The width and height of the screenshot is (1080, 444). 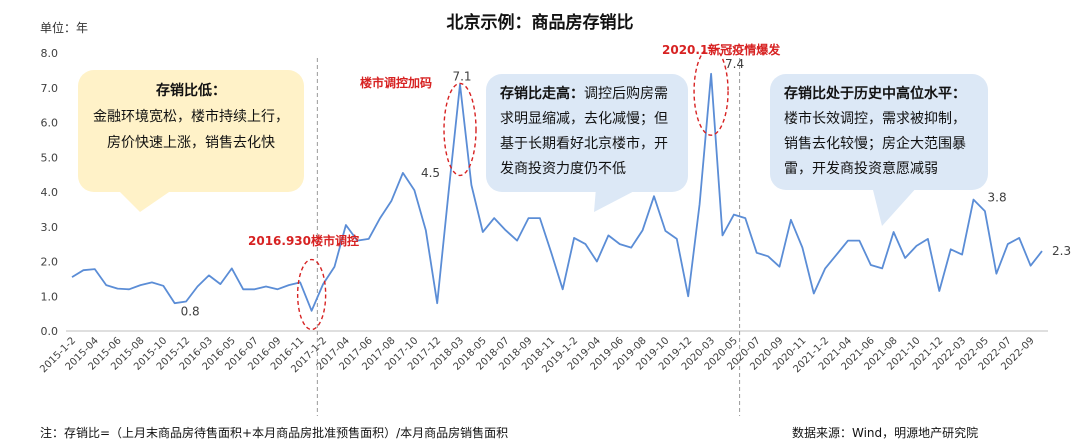 I want to click on bubble-high-ratio-heading: 存销比处于历史中高位水平：, so click(x=875, y=94).